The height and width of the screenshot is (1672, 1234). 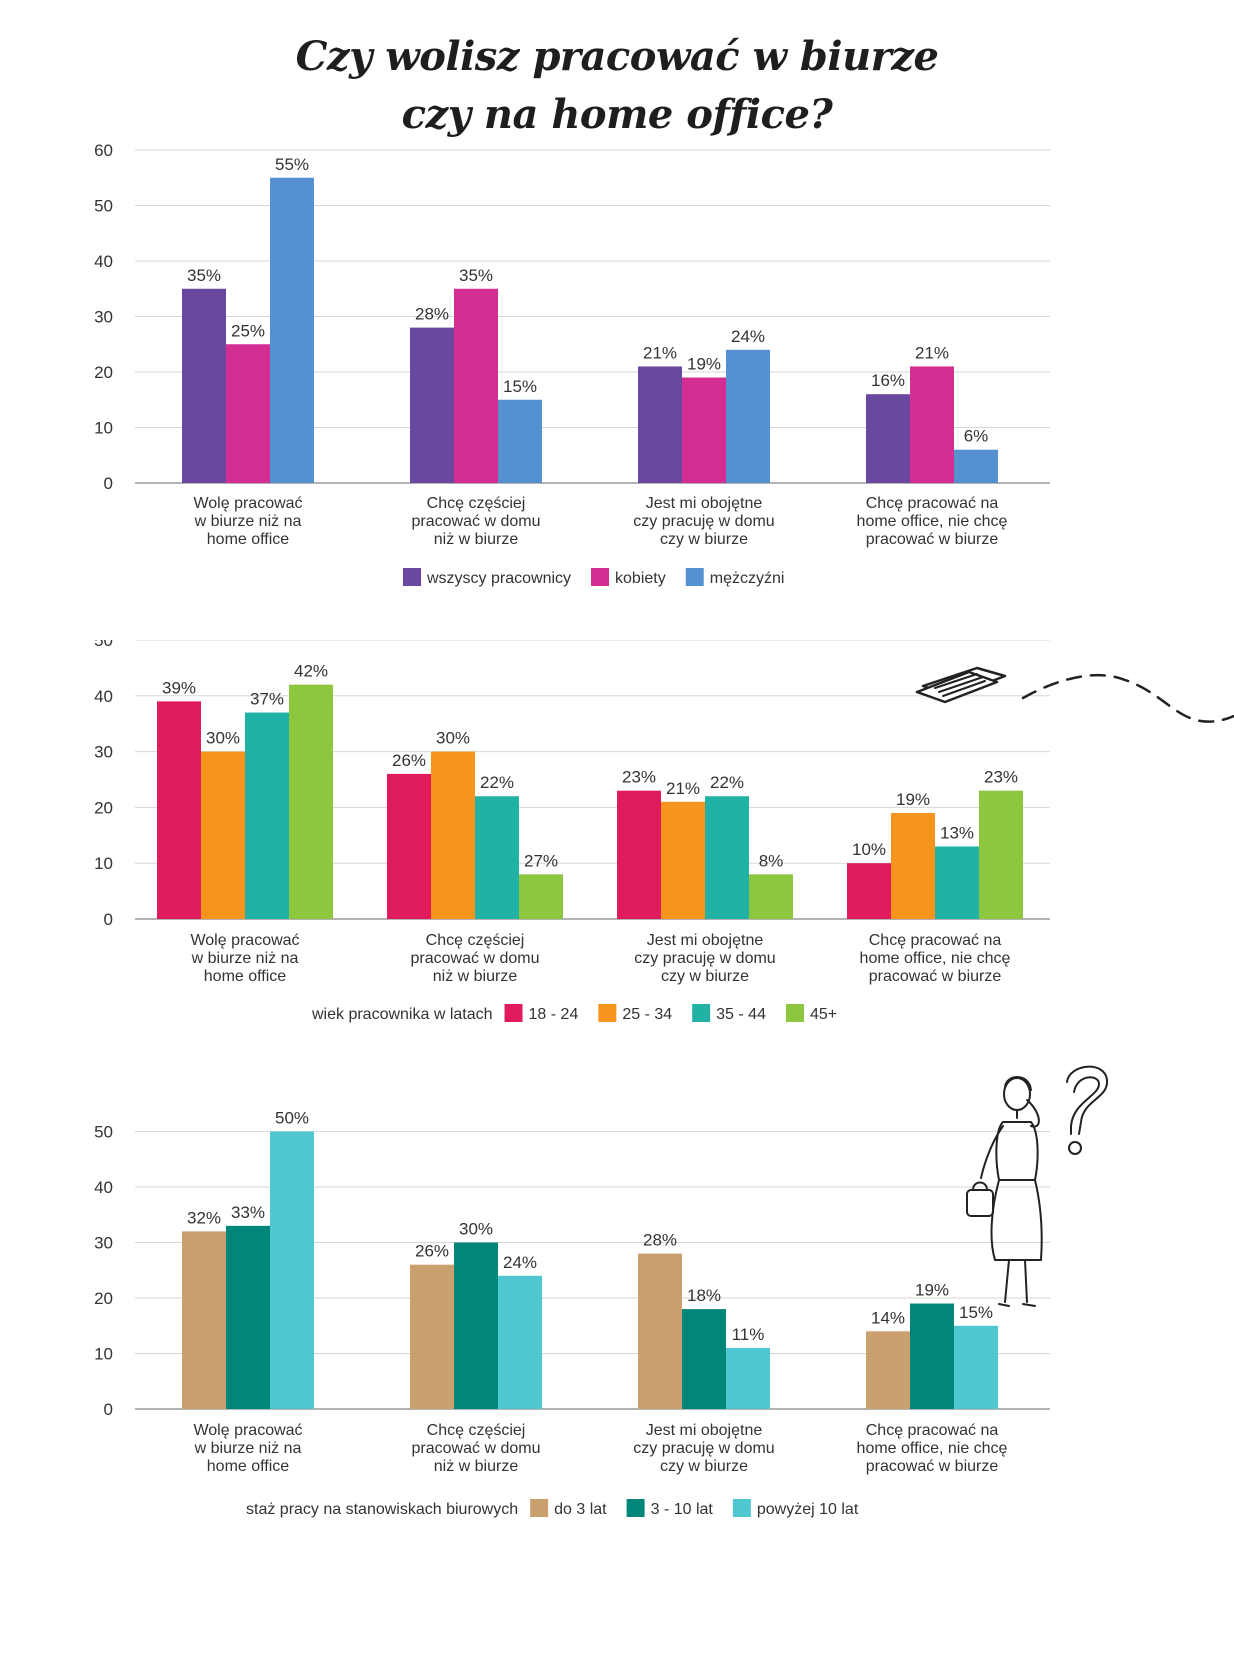 What do you see at coordinates (541, 860) in the screenshot?
I see `data-label: 27%` at bounding box center [541, 860].